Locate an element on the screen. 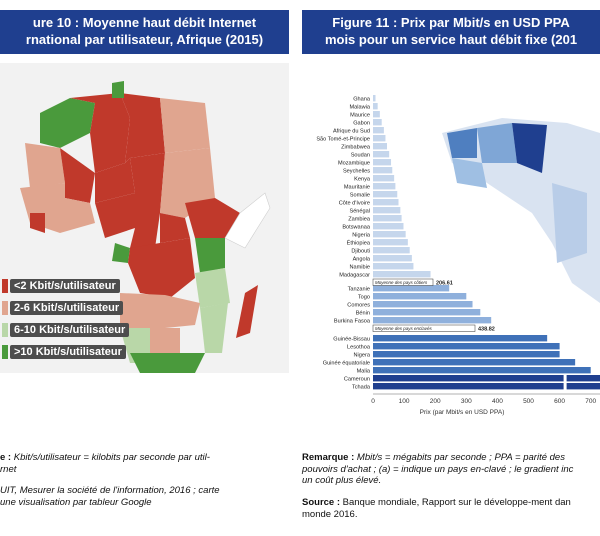 The height and width of the screenshot is (536, 600). chart-x-axis: 0 100 200 300 400 500 600 700 is located at coordinates (485, 399).